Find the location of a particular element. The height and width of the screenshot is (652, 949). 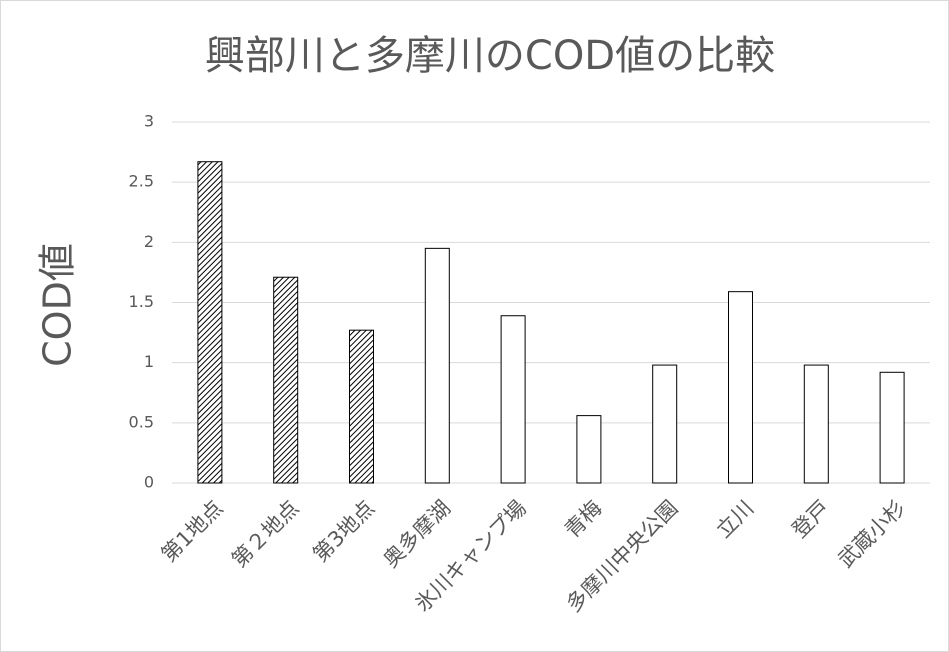

y-tick-label: 1 is located at coordinates (149, 361).